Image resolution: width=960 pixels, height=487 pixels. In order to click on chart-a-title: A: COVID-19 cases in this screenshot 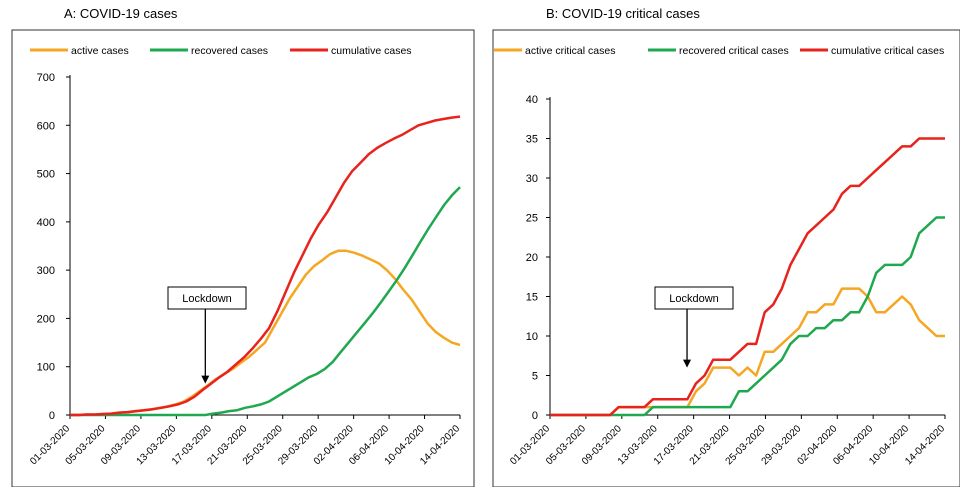, I will do `click(121, 13)`.